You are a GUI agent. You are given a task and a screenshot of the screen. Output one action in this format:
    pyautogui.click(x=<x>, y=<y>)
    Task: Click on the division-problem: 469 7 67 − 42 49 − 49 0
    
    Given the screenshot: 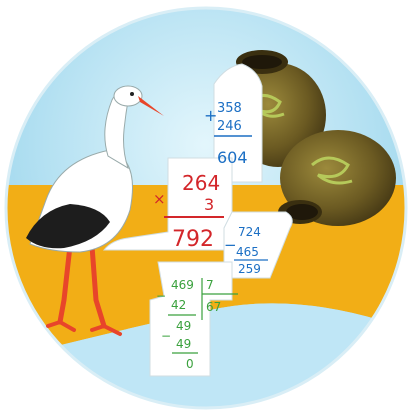 What is the action you would take?
    pyautogui.click(x=197, y=324)
    